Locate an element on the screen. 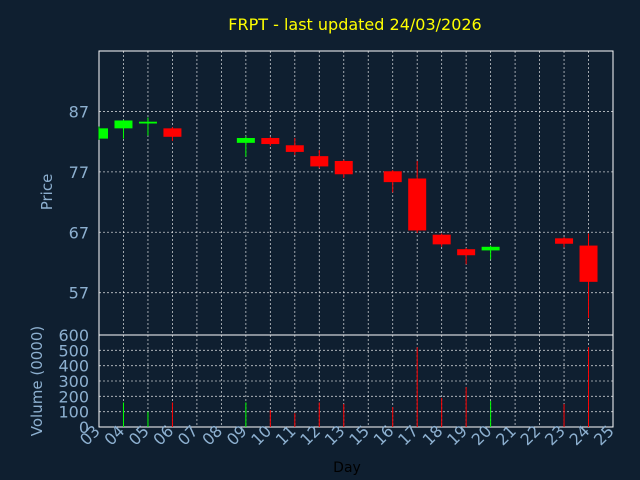 This screenshot has width=640, height=480. x-axis-label: Day is located at coordinates (347, 468).